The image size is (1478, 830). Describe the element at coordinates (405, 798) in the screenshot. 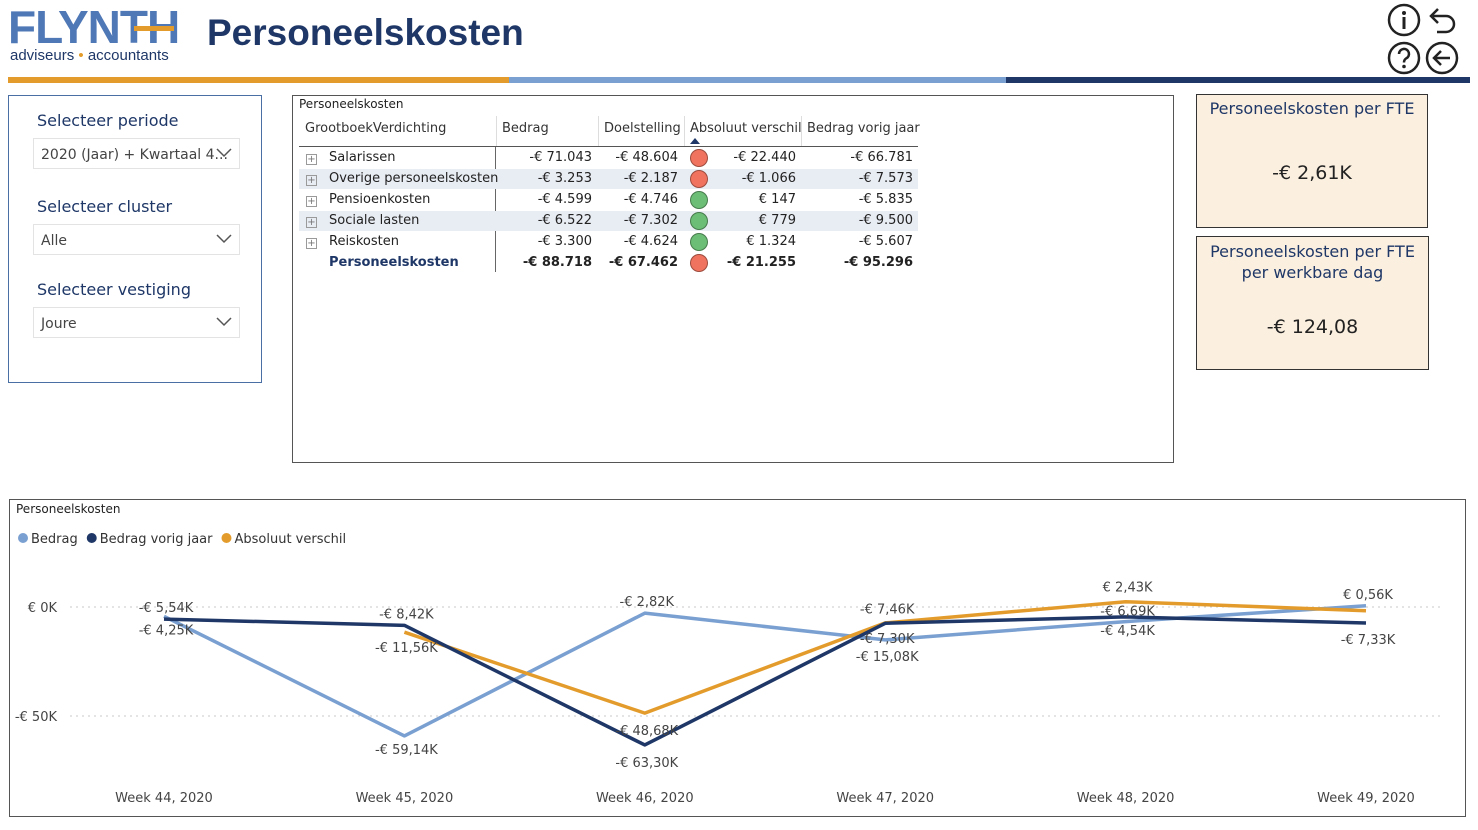

I see `x-tick-label: Week 45, 2020` at that location.